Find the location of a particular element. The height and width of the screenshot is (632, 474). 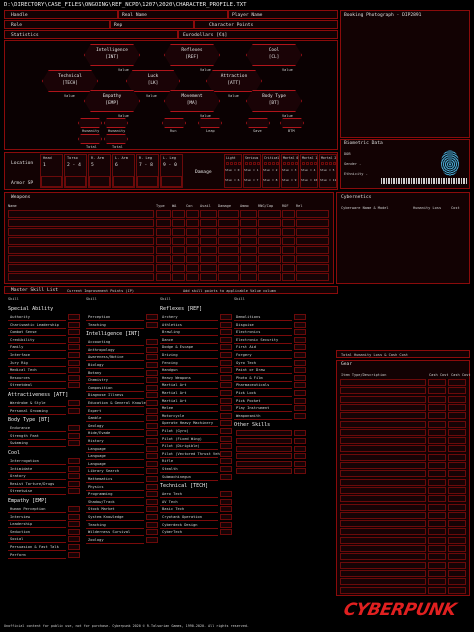

btm-box is located at coordinates (292, 123).